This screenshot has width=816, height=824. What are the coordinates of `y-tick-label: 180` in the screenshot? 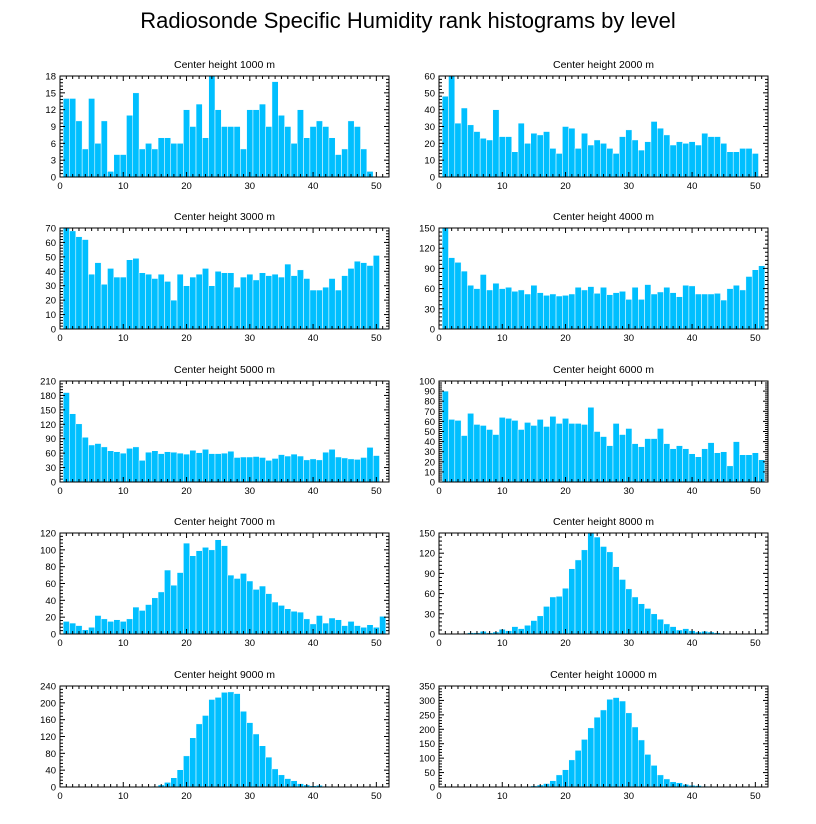 It's located at (48, 396).